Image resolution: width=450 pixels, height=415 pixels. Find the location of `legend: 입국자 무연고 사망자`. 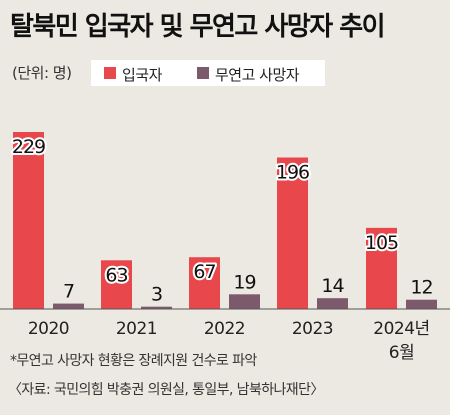

legend: 입국자 무연고 사망자 is located at coordinates (208, 73).